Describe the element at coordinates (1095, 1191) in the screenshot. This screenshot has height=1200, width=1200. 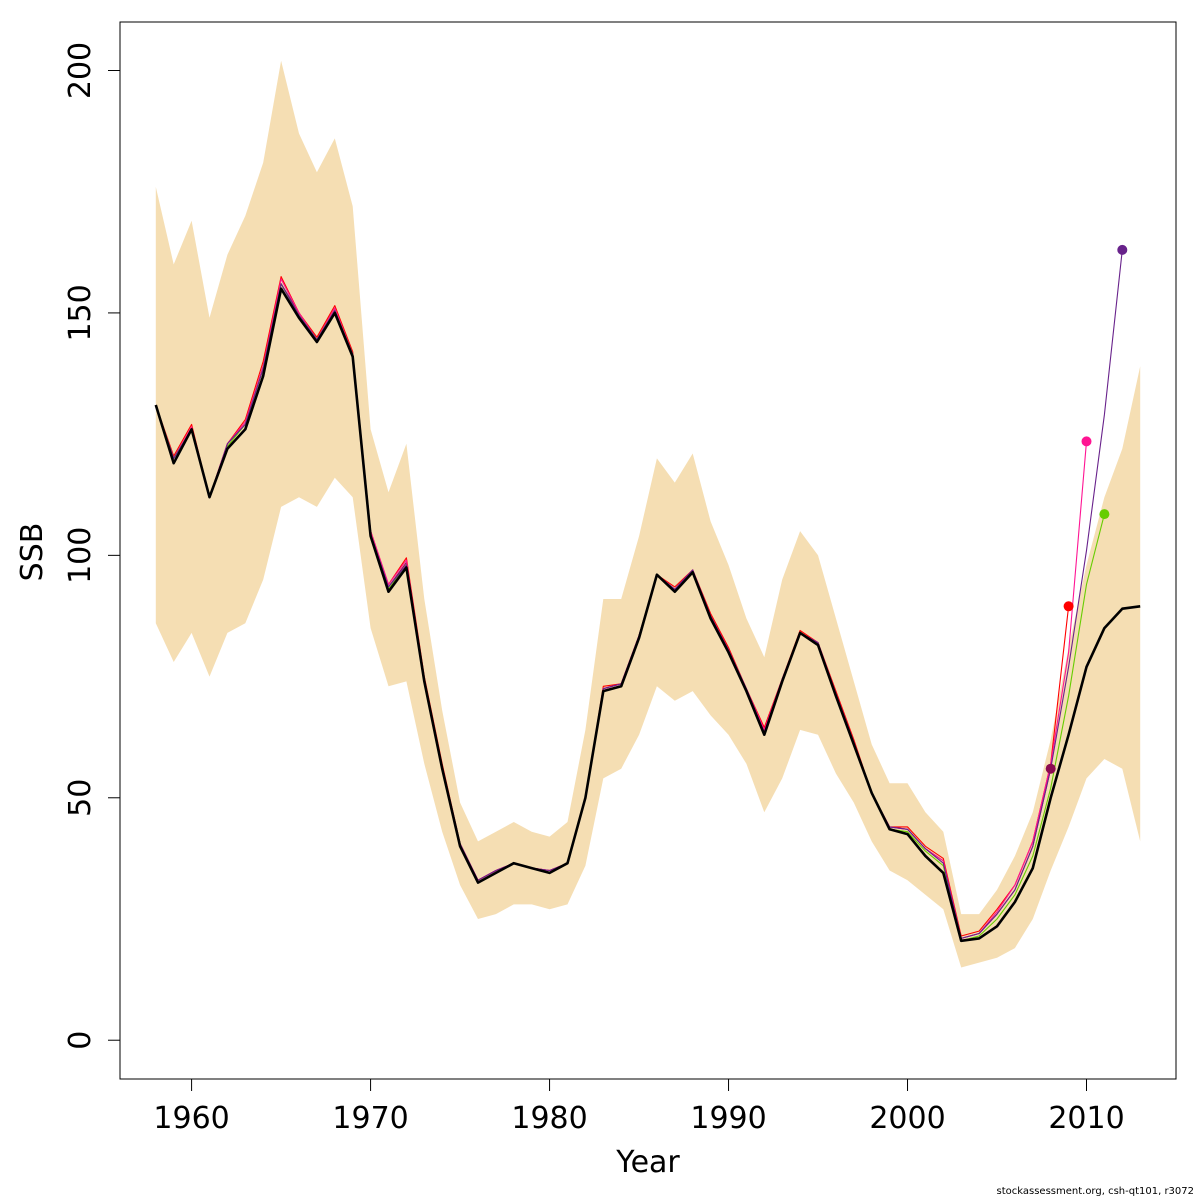
I see `footer-credit: stockassessment.org, csh-qt101, r3072` at that location.